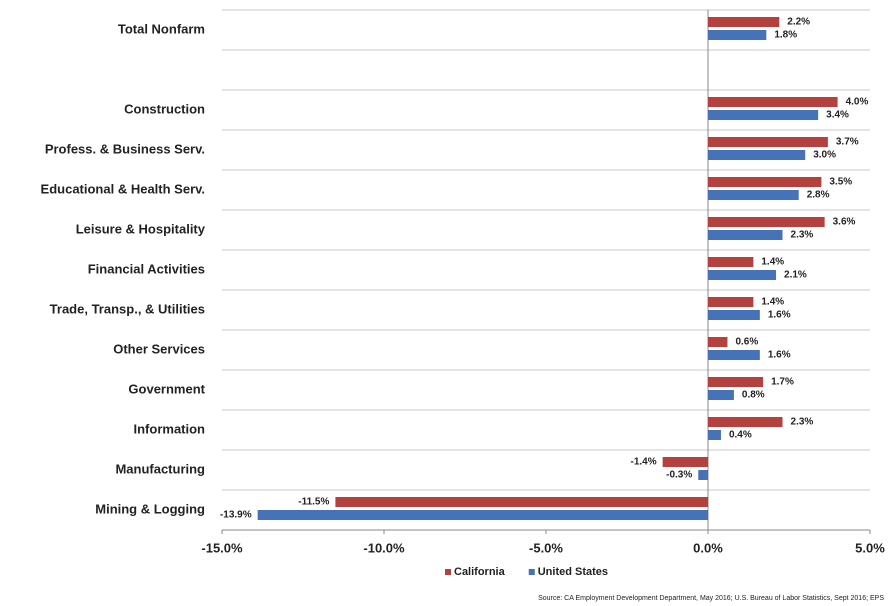 The image size is (889, 606). What do you see at coordinates (160, 468) in the screenshot?
I see `category-label: Manufacturing` at bounding box center [160, 468].